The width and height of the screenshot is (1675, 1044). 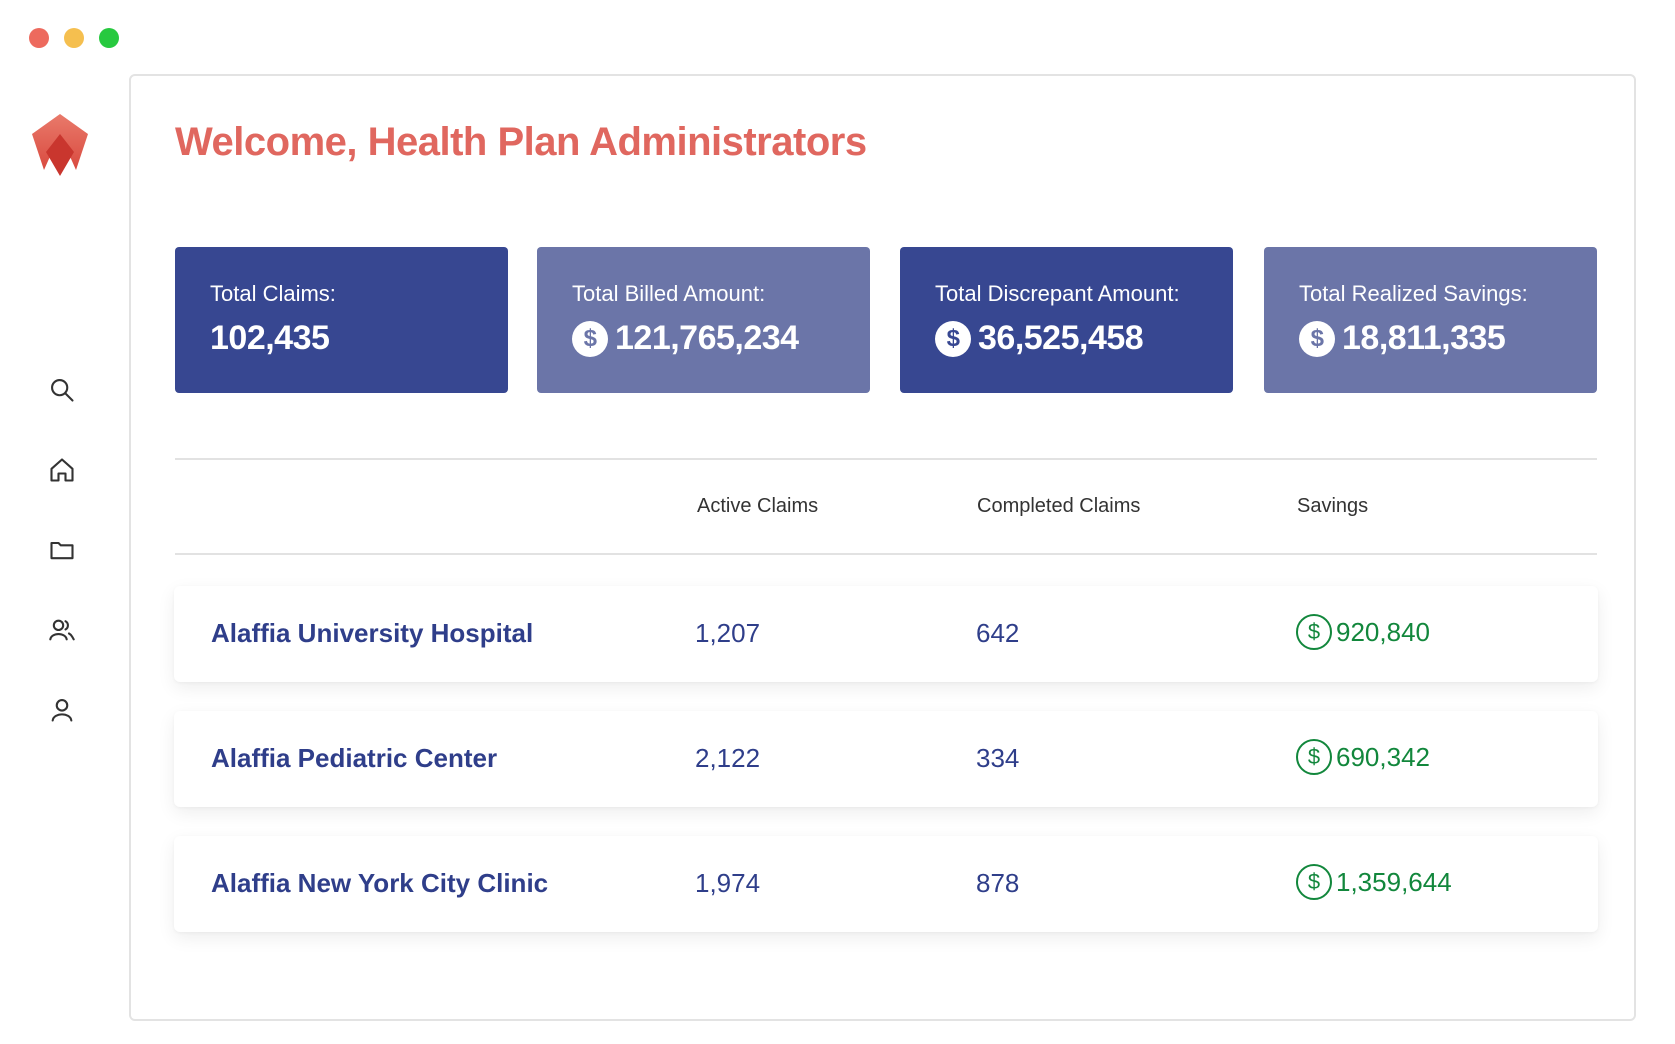 I want to click on users-icon, so click(x=62, y=630).